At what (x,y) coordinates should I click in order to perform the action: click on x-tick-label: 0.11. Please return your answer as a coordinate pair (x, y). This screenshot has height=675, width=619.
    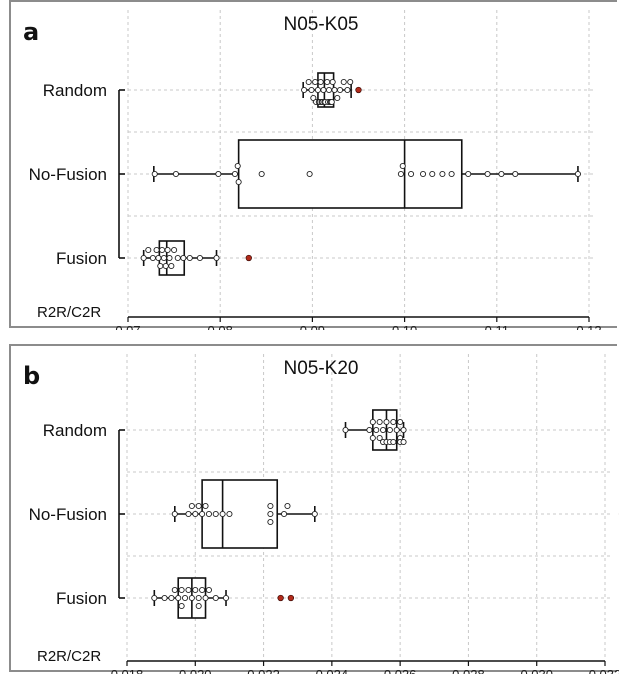
    Looking at the image, I should click on (497, 326).